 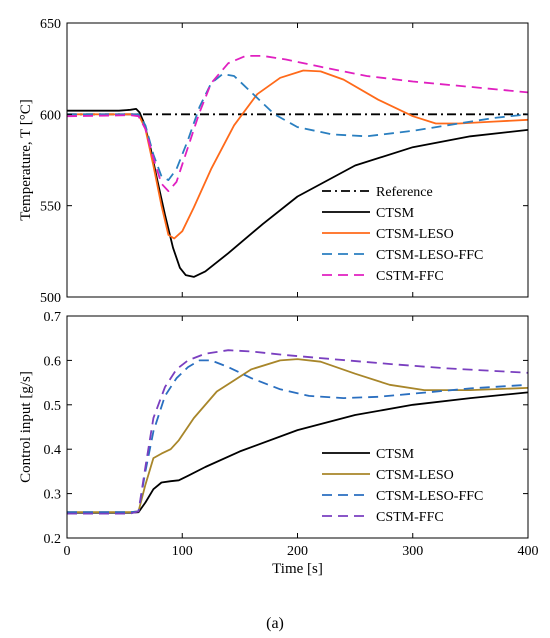 What do you see at coordinates (67, 551) in the screenshot?
I see `x-tick-label: 0` at bounding box center [67, 551].